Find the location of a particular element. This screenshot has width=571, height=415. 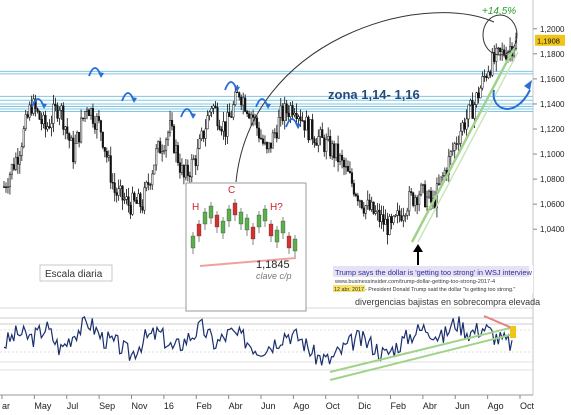

inset-label-h1: H is located at coordinates (195, 207).